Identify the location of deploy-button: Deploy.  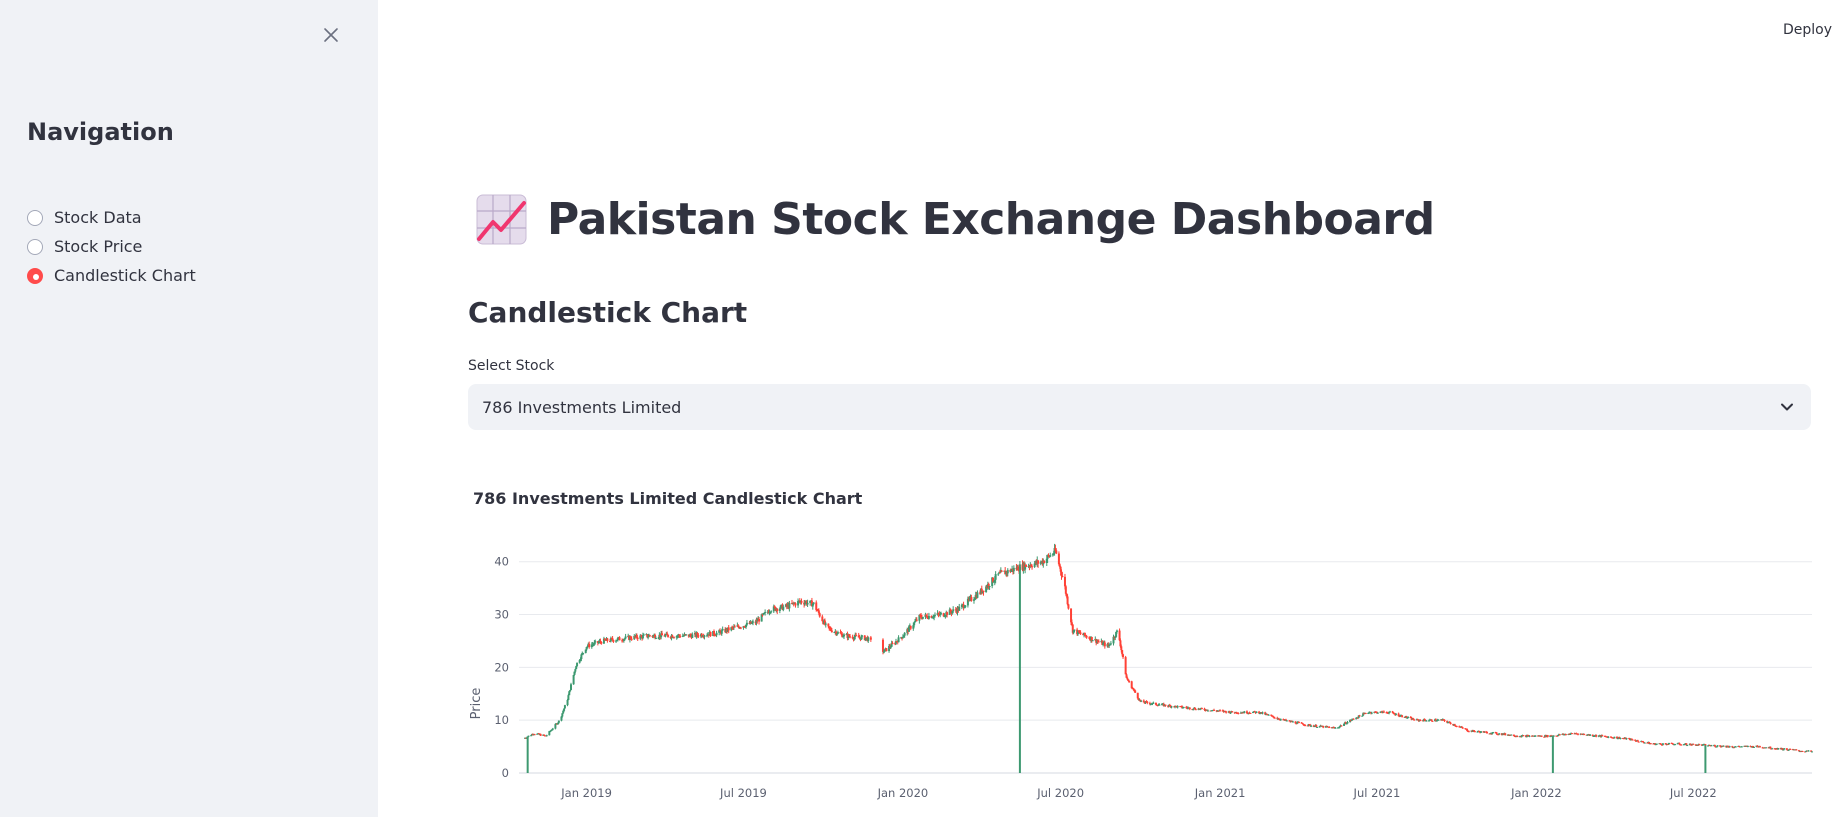
(1807, 30).